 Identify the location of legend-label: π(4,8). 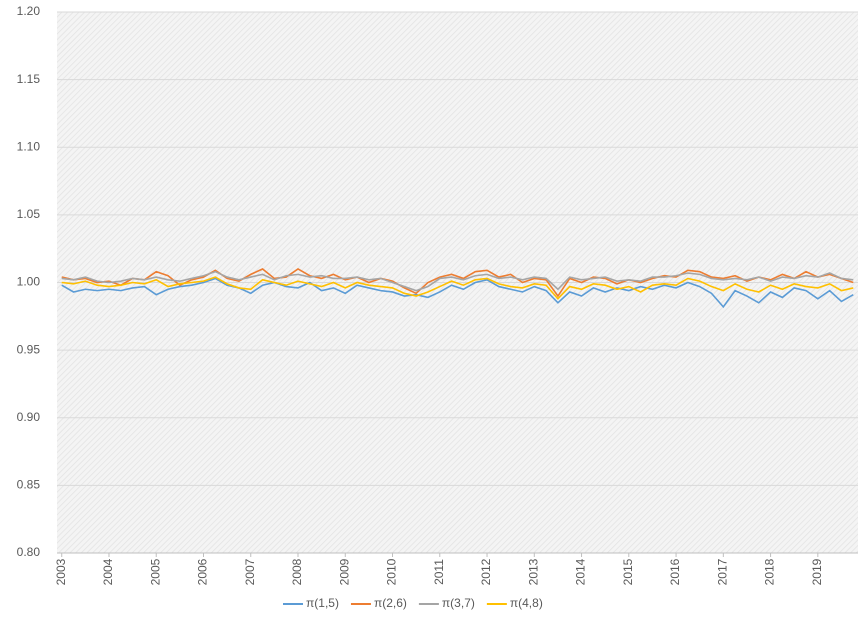
(526, 603).